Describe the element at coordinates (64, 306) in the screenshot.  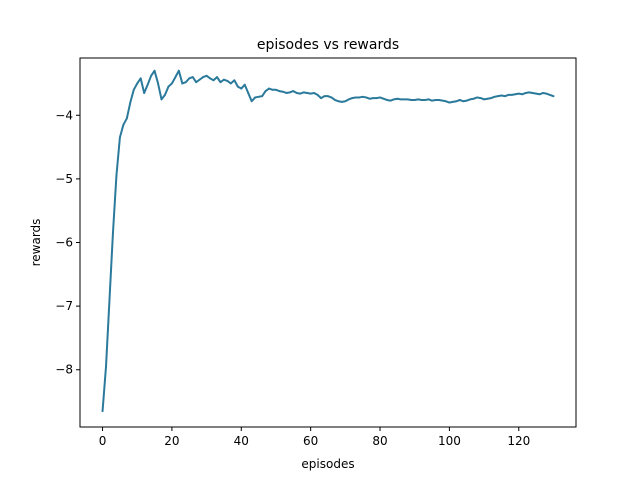
I see `y-tick-label: −7` at that location.